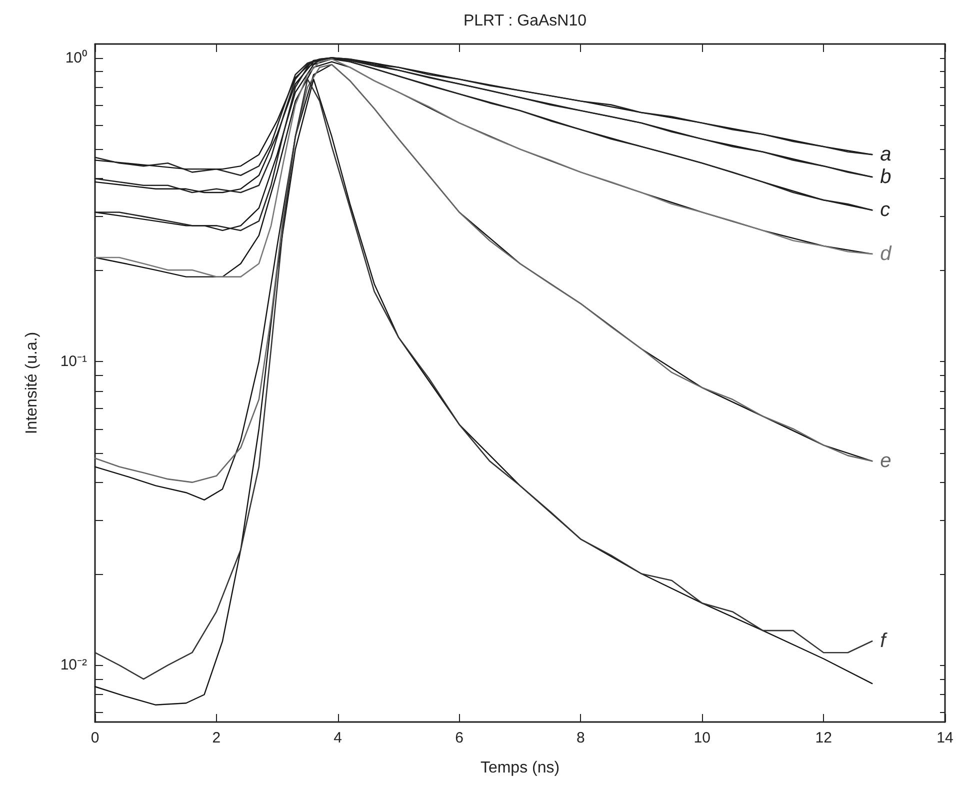 The height and width of the screenshot is (791, 958). I want to click on y-tick-label: 10⁻¹, so click(73, 361).